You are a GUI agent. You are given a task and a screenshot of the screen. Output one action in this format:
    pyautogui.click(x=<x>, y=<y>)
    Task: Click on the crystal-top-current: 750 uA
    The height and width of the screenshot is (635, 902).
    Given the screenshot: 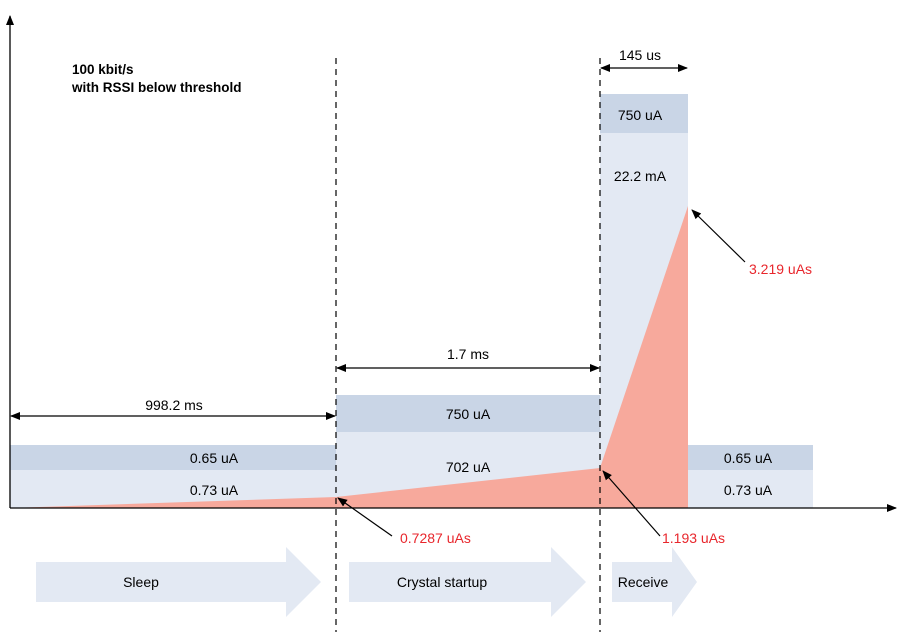 What is the action you would take?
    pyautogui.click(x=468, y=414)
    